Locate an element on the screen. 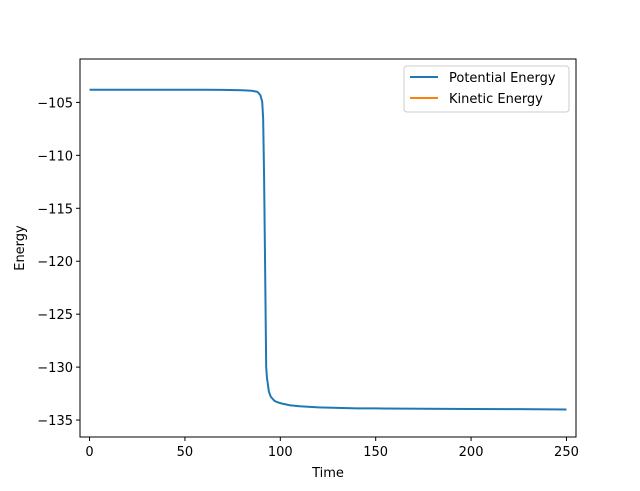 The width and height of the screenshot is (640, 491). x-tick-label: 100 is located at coordinates (280, 452).